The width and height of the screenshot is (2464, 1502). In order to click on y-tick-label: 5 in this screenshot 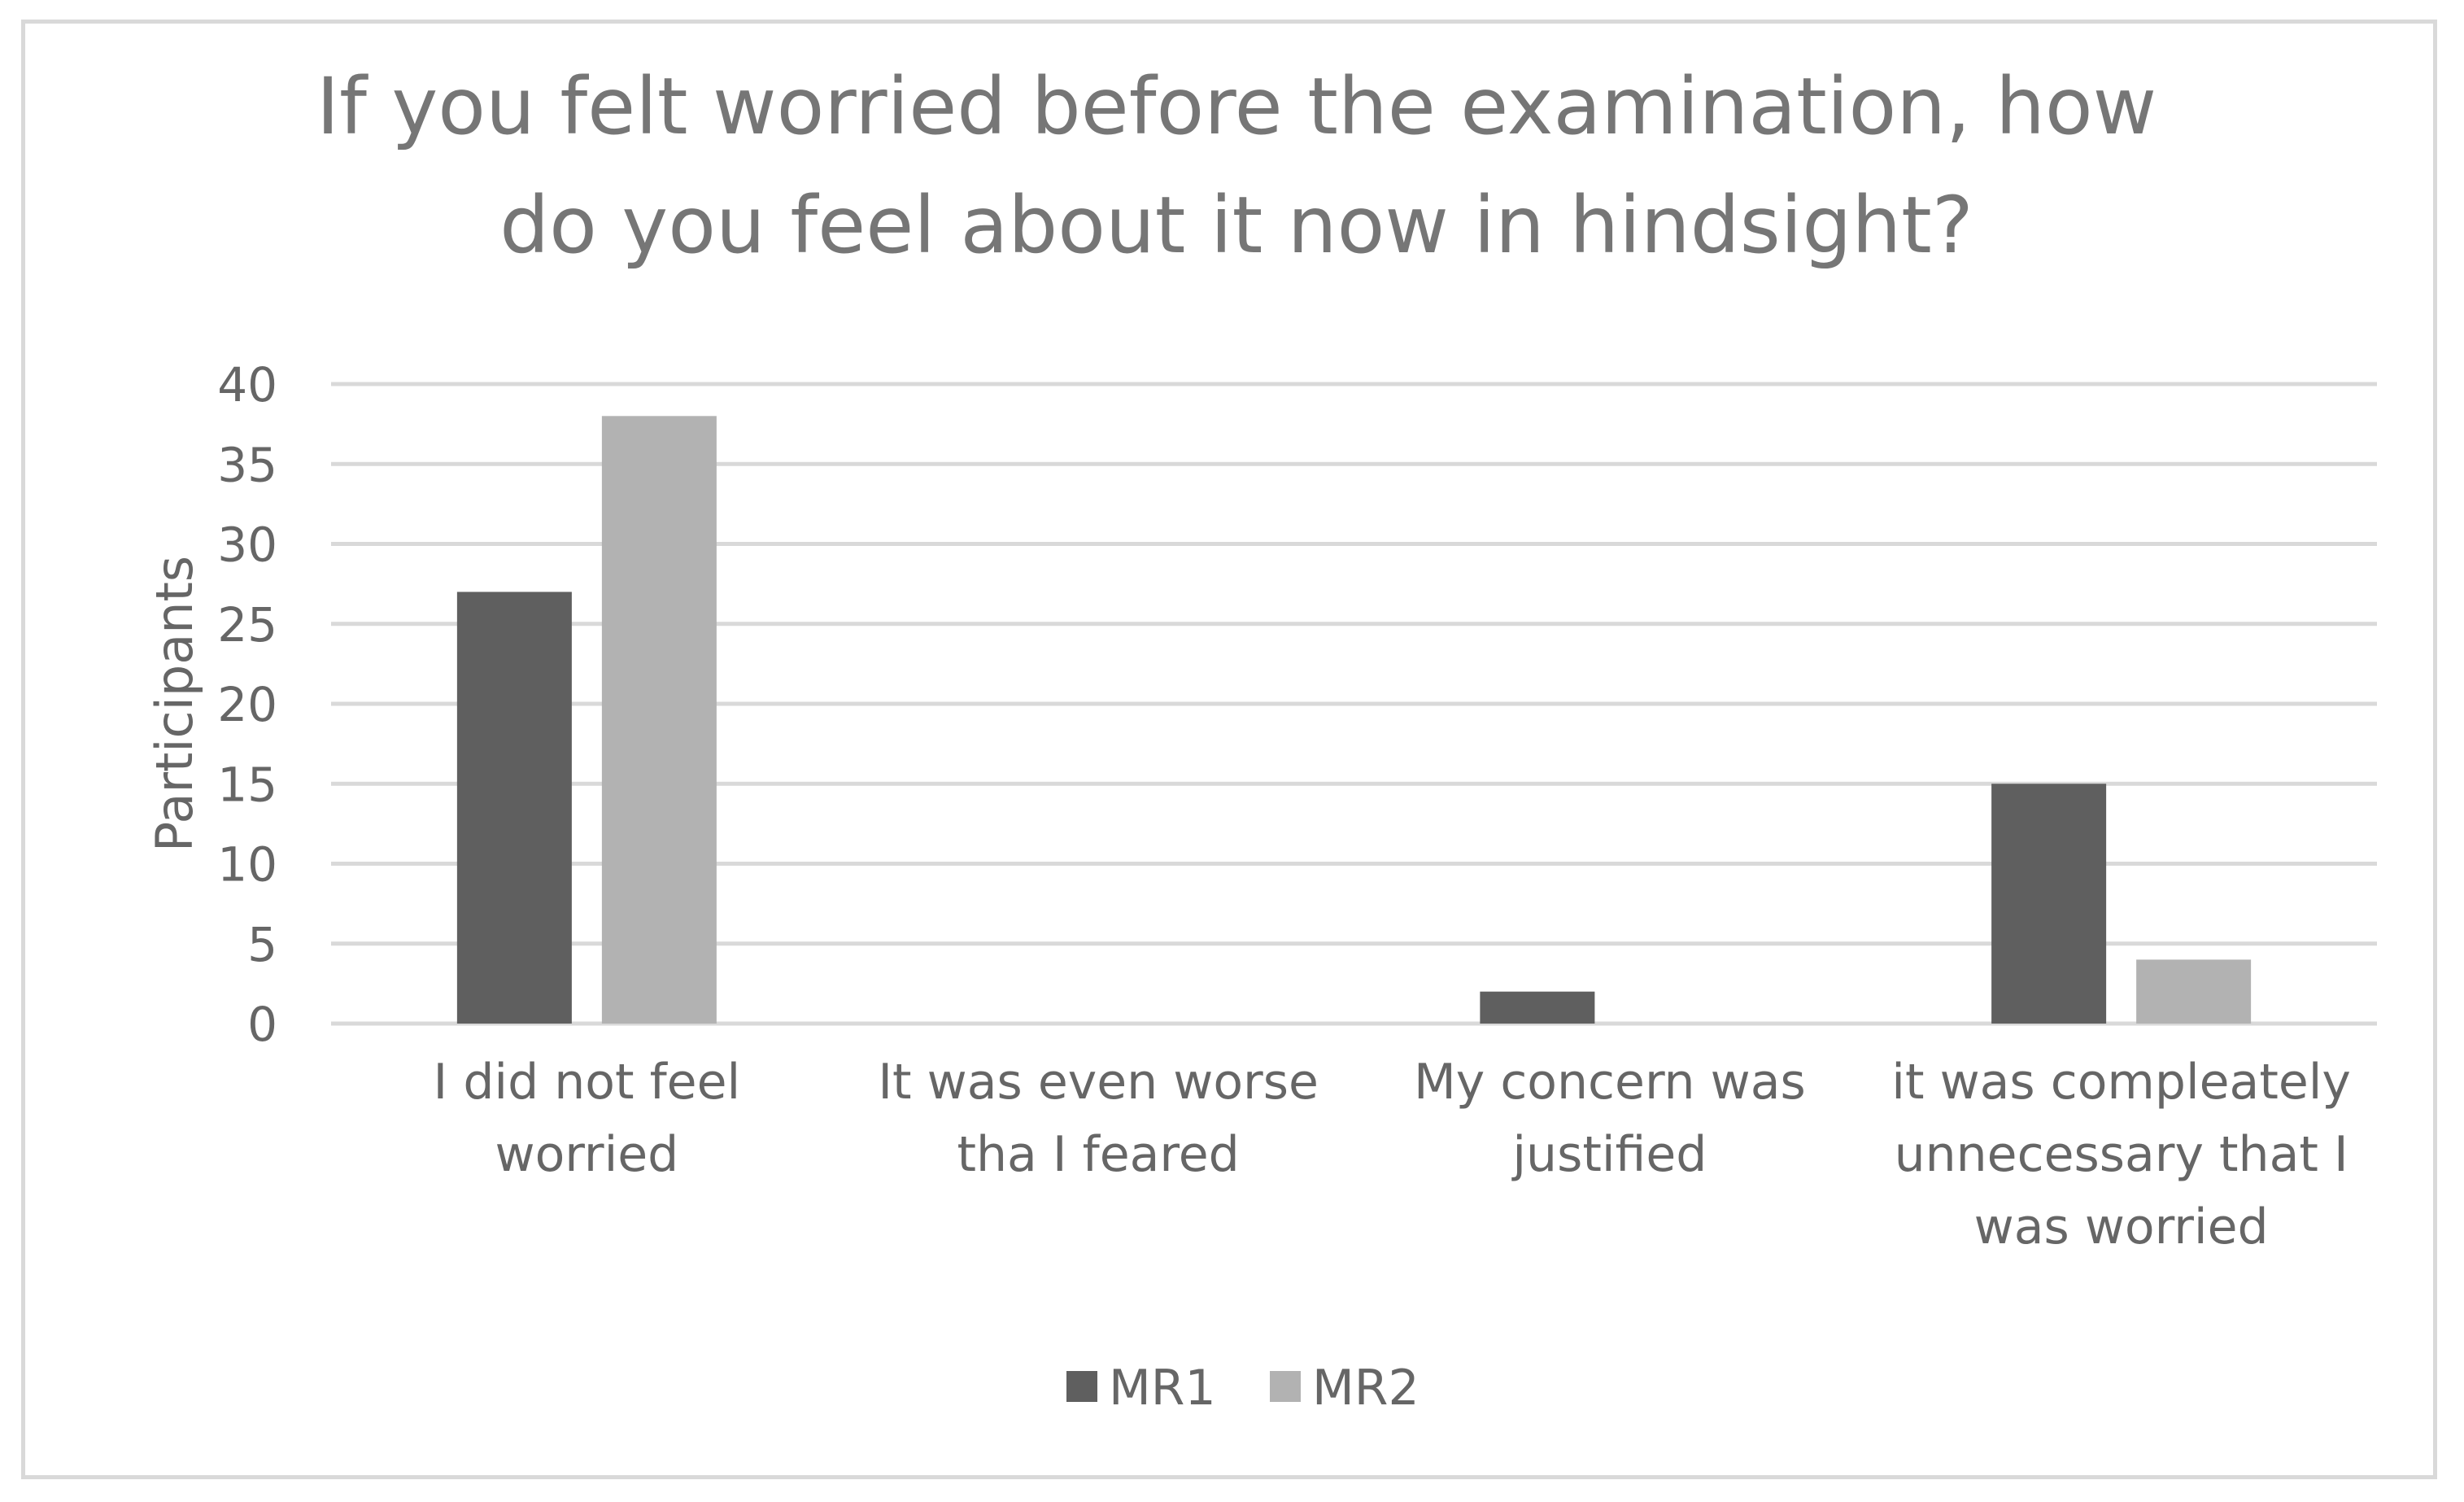, I will do `click(262, 945)`.